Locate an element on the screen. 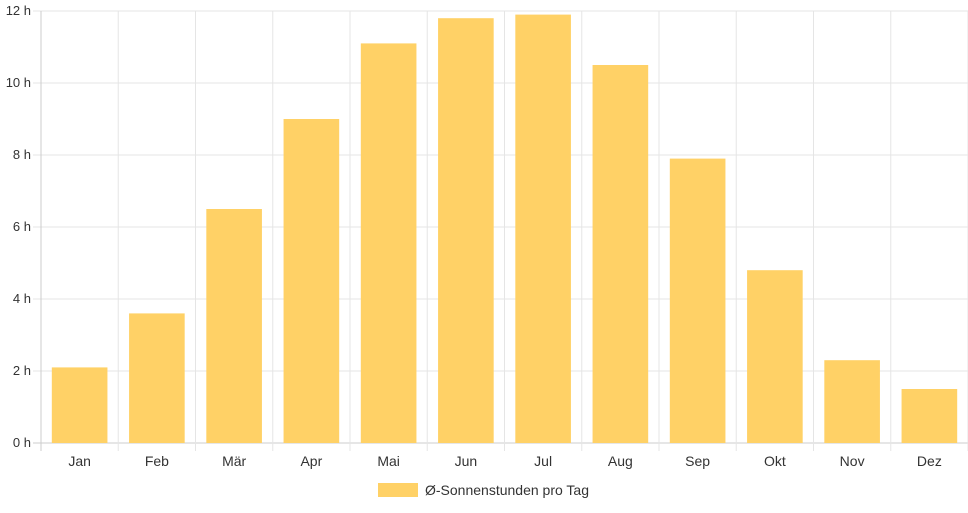 This screenshot has height=513, width=968. x-tick-label: Jun is located at coordinates (466, 461).